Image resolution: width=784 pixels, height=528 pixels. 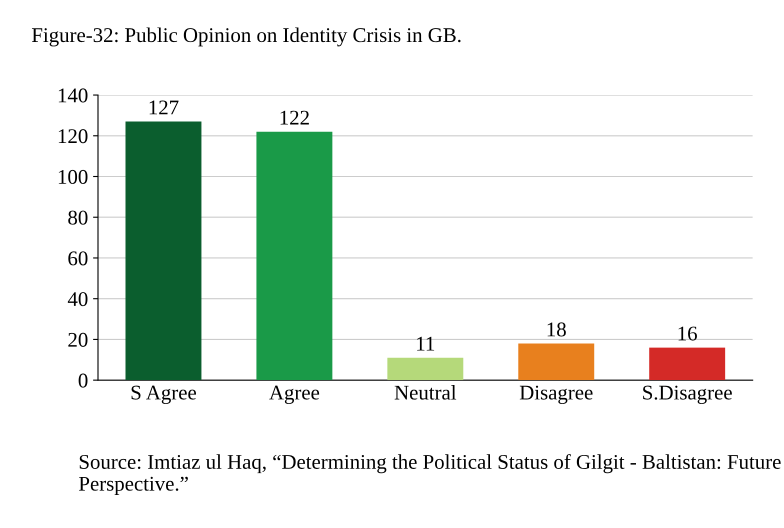 What do you see at coordinates (687, 395) in the screenshot?
I see `x-tick-label: S.Disagree` at bounding box center [687, 395].